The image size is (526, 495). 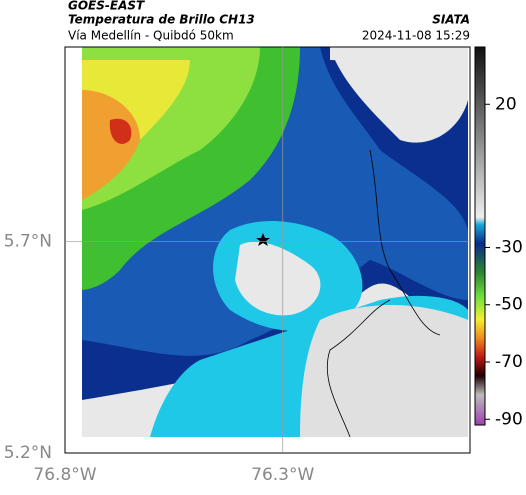 I want to click on y-tick-label: 5.7°N, so click(x=28, y=242).